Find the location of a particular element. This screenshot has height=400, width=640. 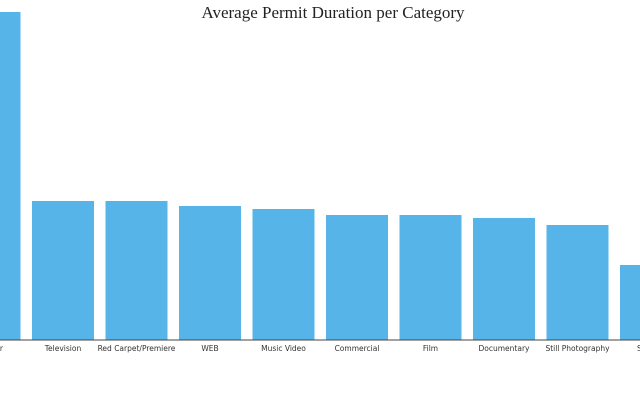

x-tick-label: r is located at coordinates (2, 348).